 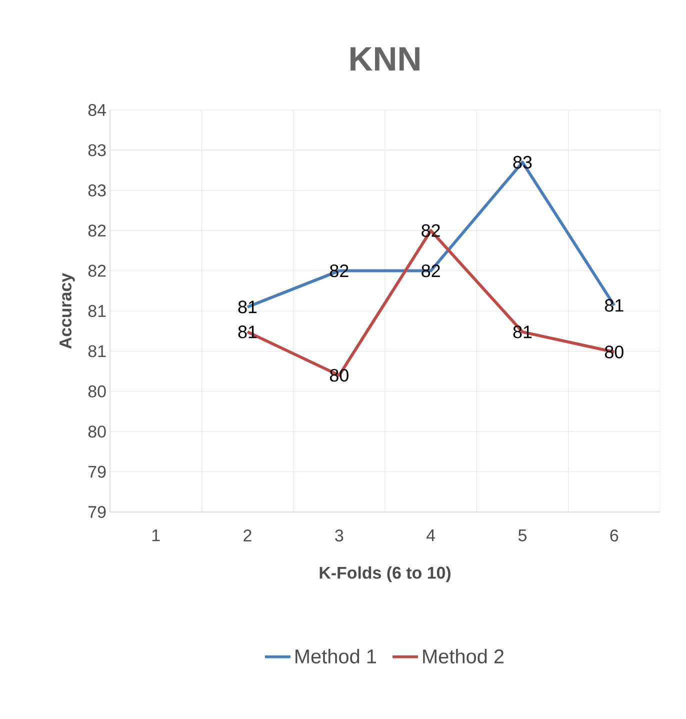 What do you see at coordinates (339, 536) in the screenshot?
I see `x-tick-label: 3` at bounding box center [339, 536].